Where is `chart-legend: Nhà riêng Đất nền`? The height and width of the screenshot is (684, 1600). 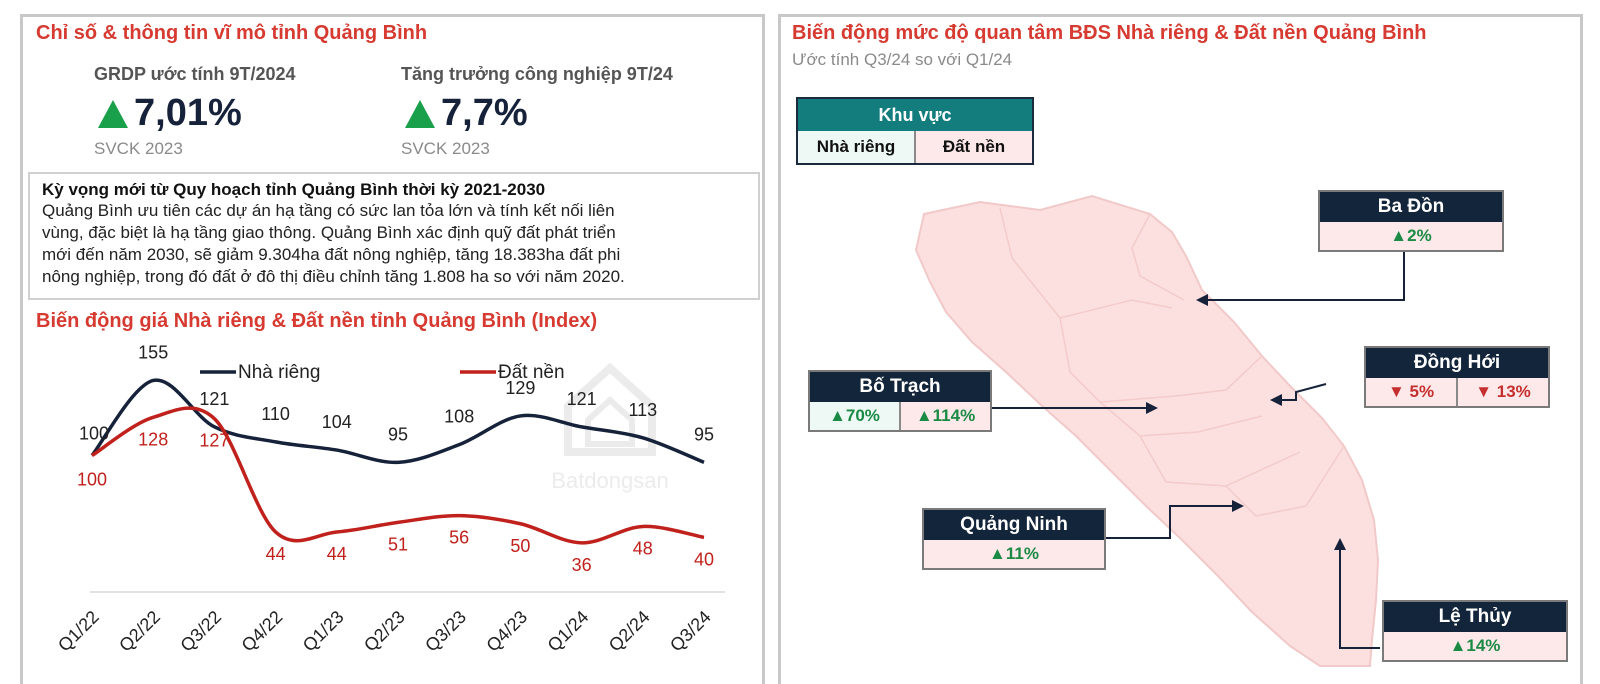 chart-legend: Nhà riêng Đất nền is located at coordinates (382, 372).